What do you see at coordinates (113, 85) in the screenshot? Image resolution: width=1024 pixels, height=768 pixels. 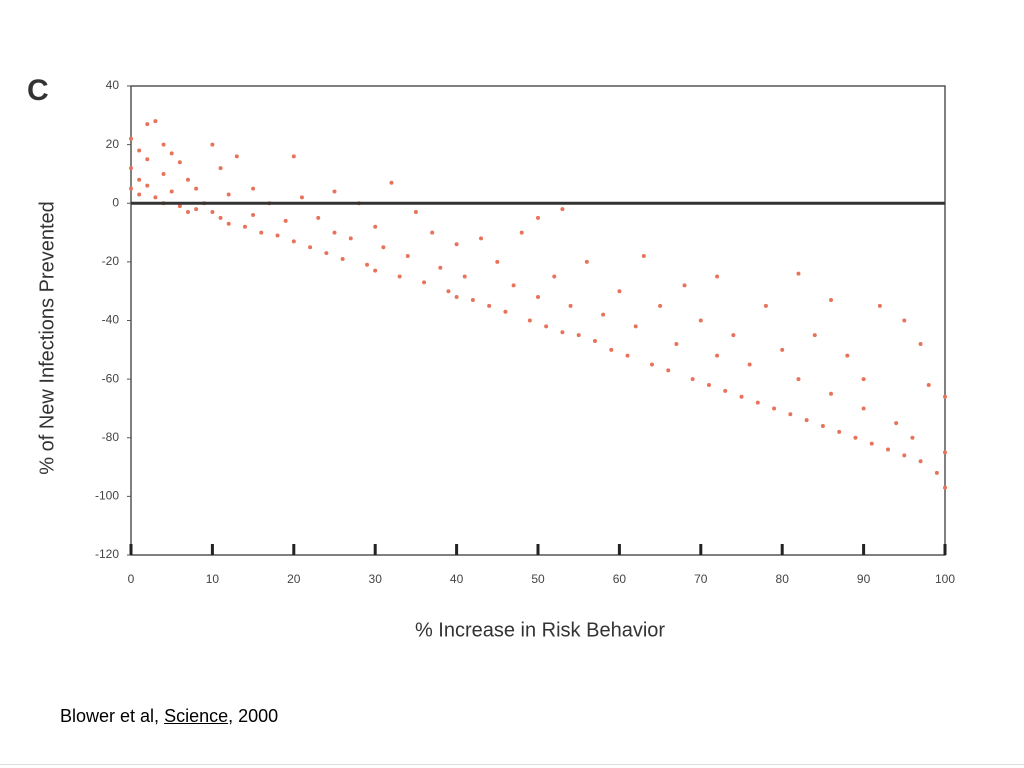 I see `y-tick-label: 40` at bounding box center [113, 85].